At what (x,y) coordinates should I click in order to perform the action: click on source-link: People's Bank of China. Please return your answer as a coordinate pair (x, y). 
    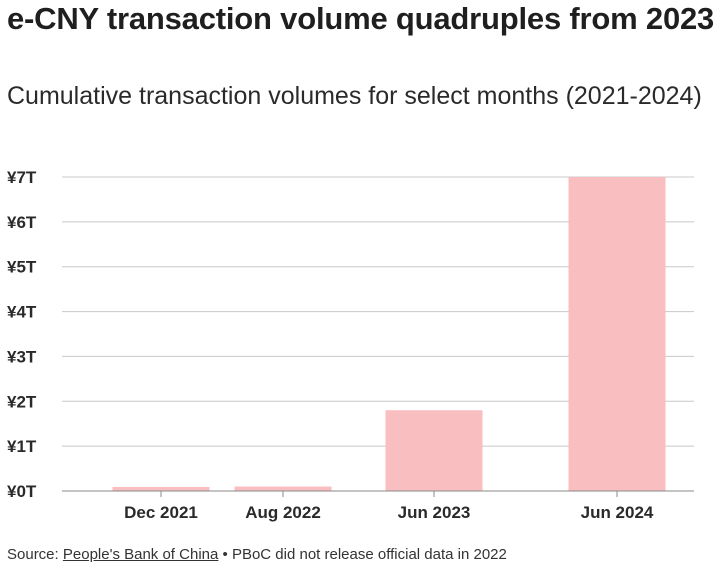
    Looking at the image, I should click on (140, 554).